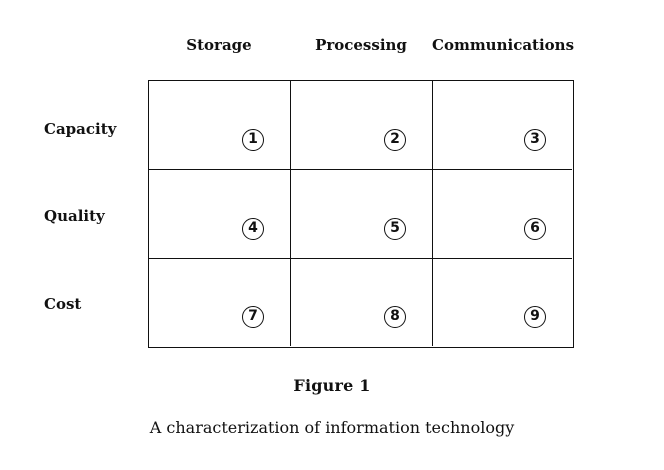 The width and height of the screenshot is (664, 470). What do you see at coordinates (361, 45) in the screenshot?
I see `column-header-processing: Processing` at bounding box center [361, 45].